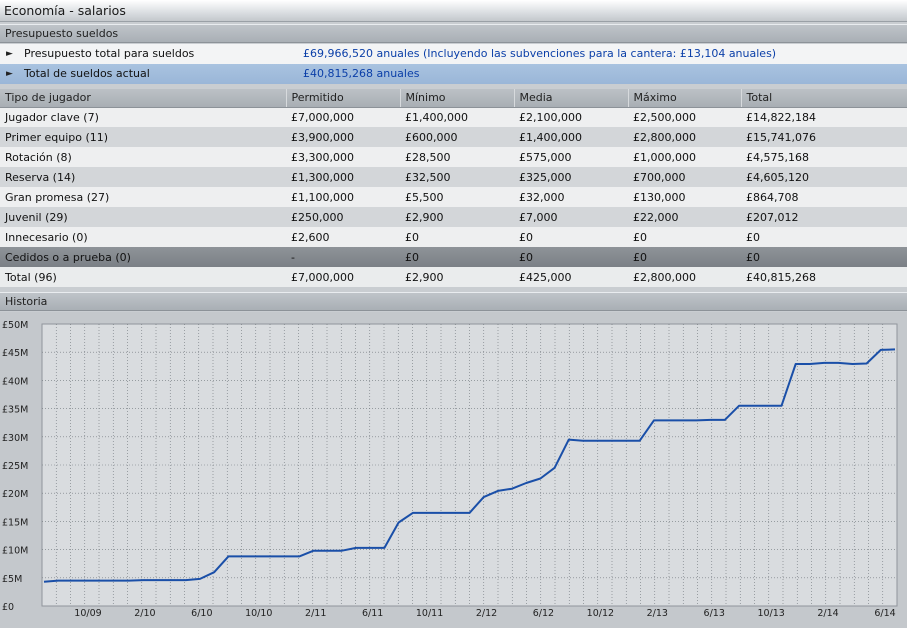  Describe the element at coordinates (684, 177) in the screenshot. I see `cell-maximum: £700,000` at that location.